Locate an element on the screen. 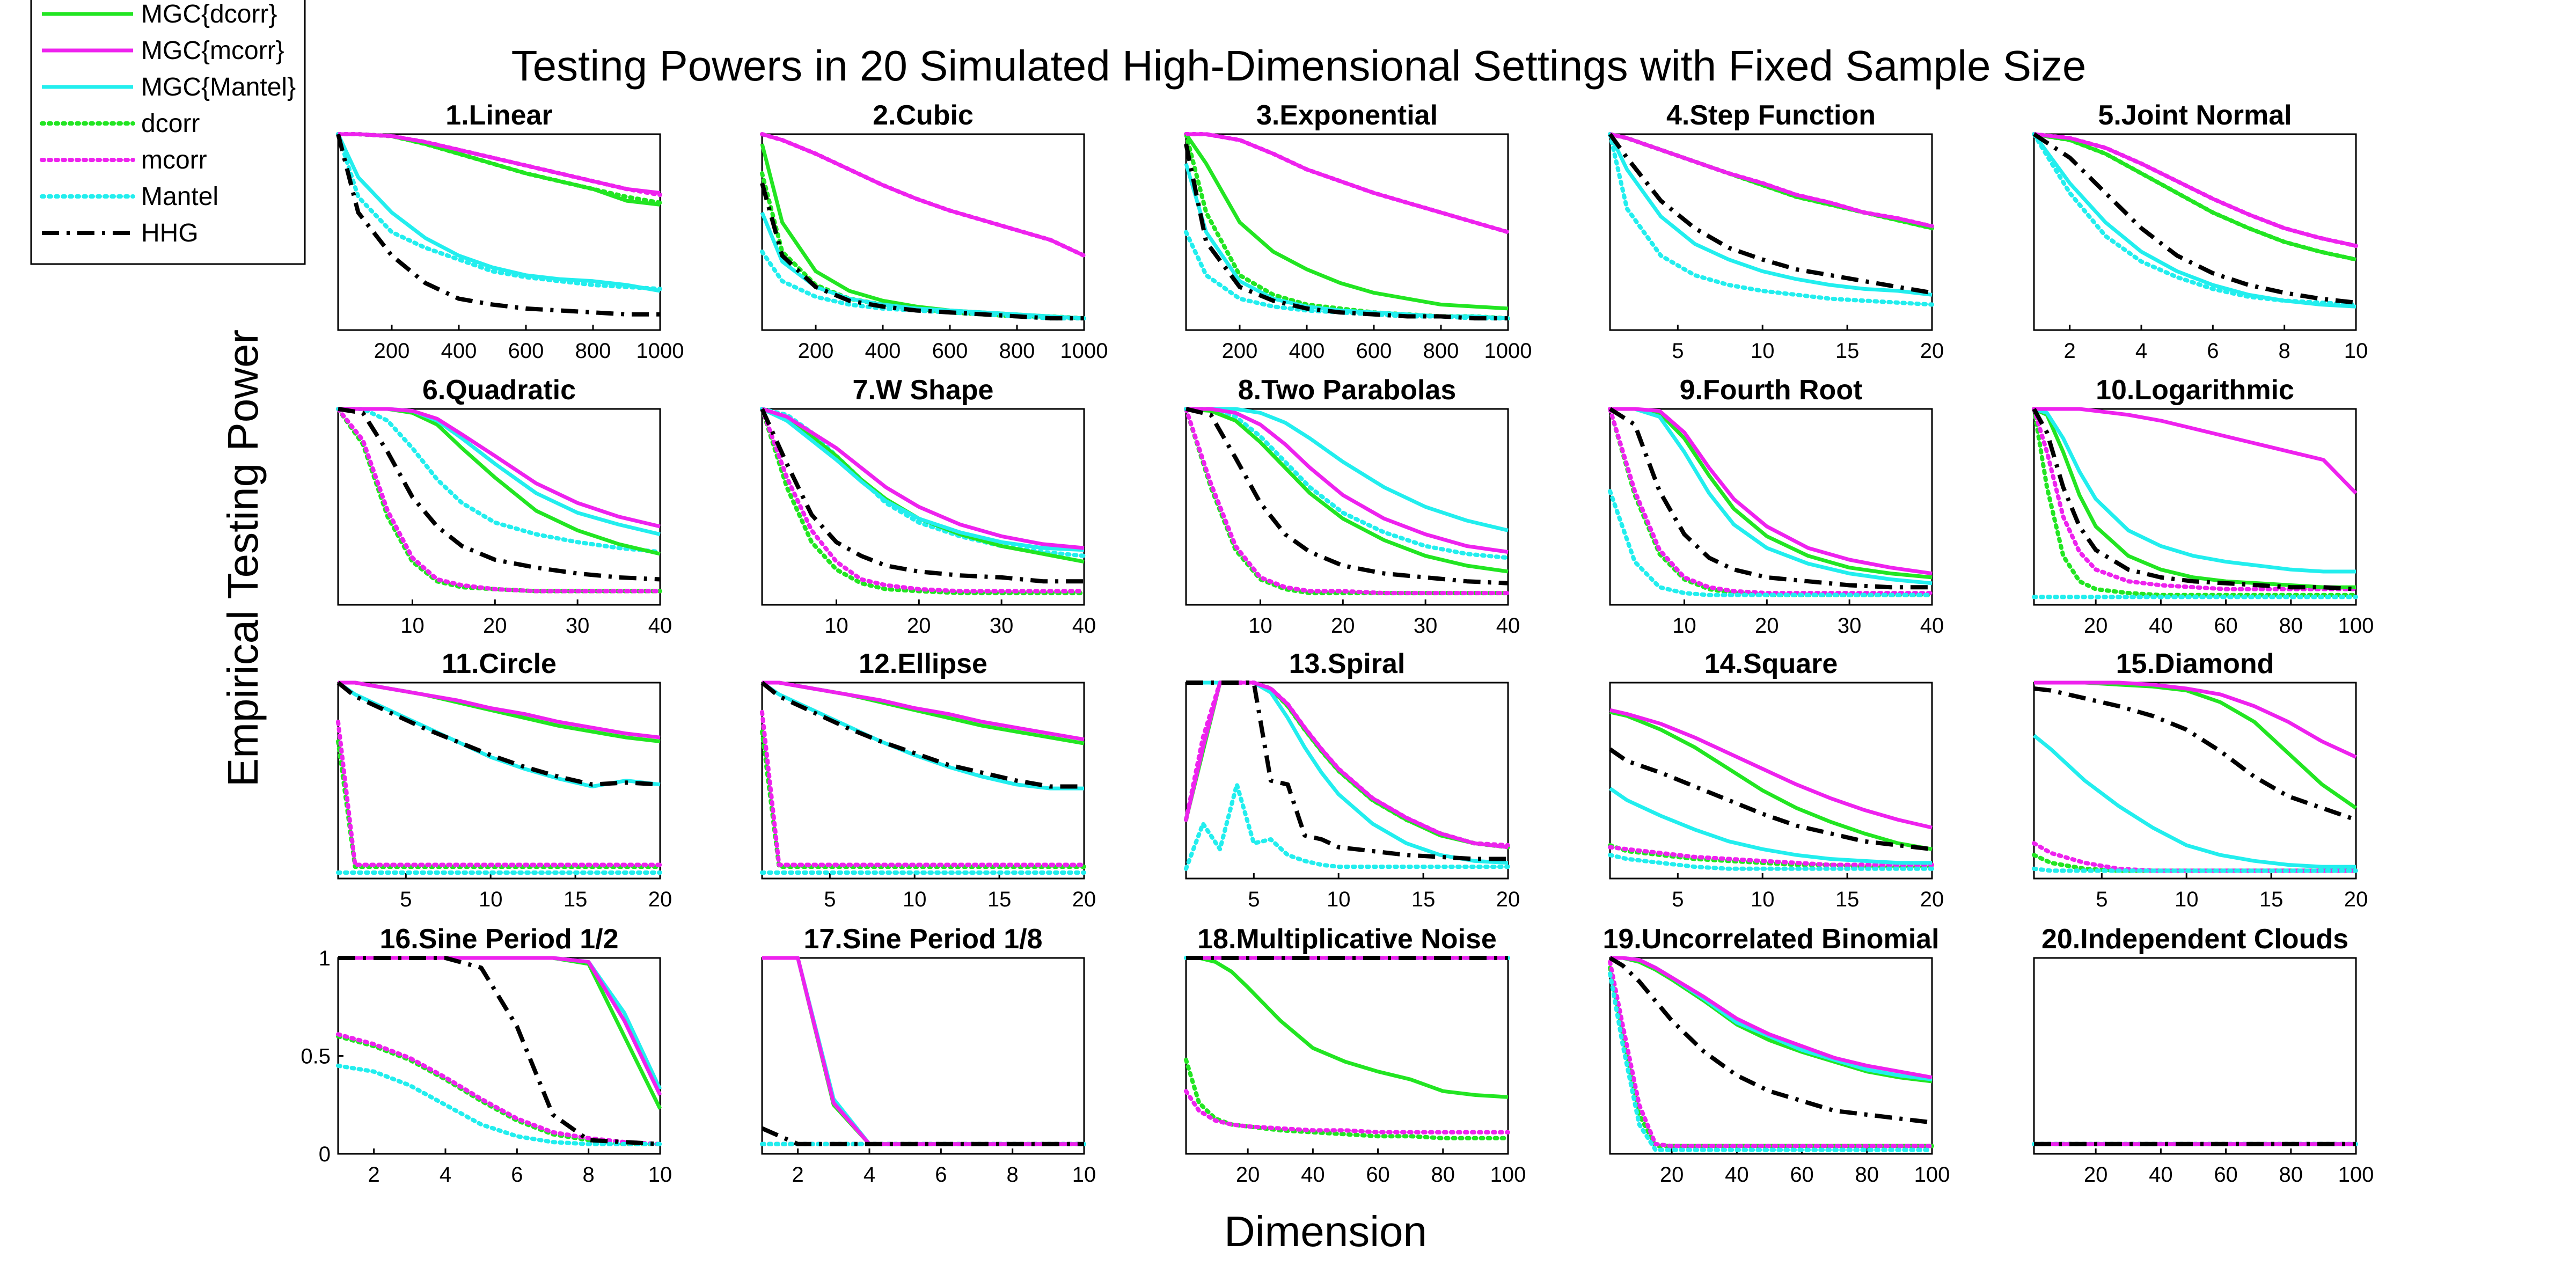 Image resolution: width=2576 pixels, height=1288 pixels. panel-9: 9.Fourth Root 10 20 30 40 is located at coordinates (1776, 506).